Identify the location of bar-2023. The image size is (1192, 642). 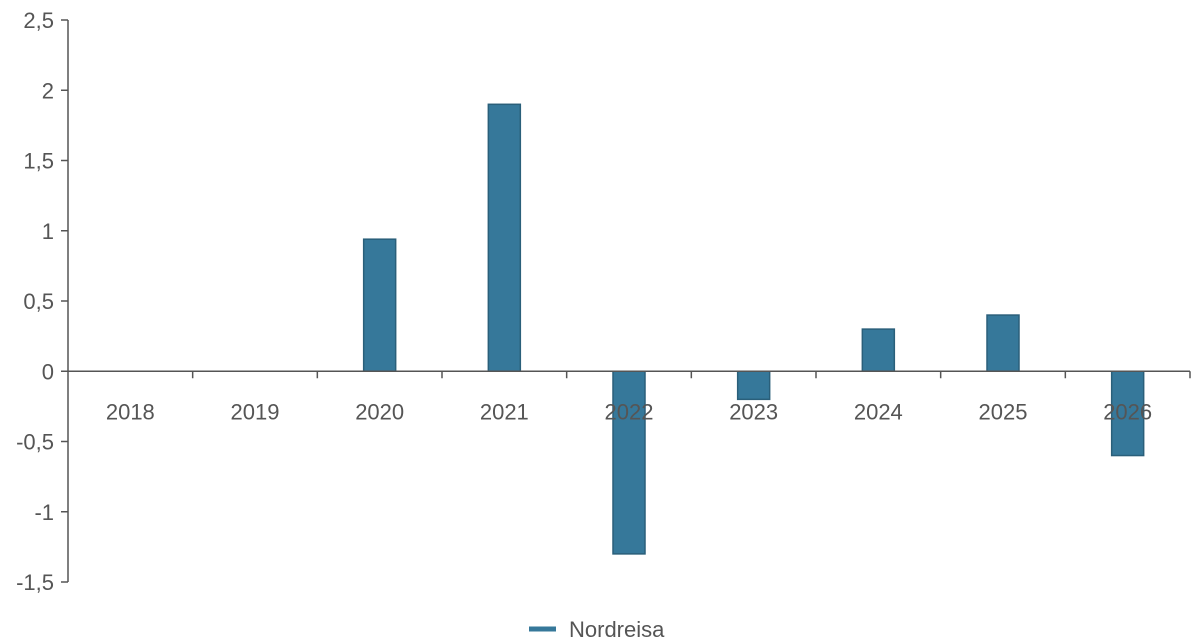
(753, 385).